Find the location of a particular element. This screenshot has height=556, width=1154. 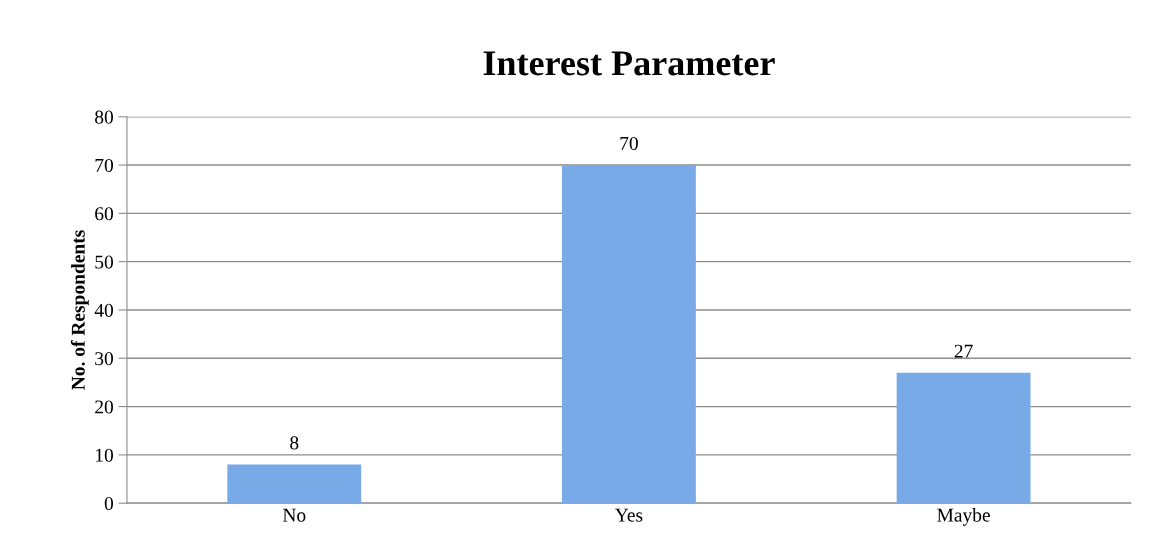

chart-title: Interest Parameter is located at coordinates (629, 63).